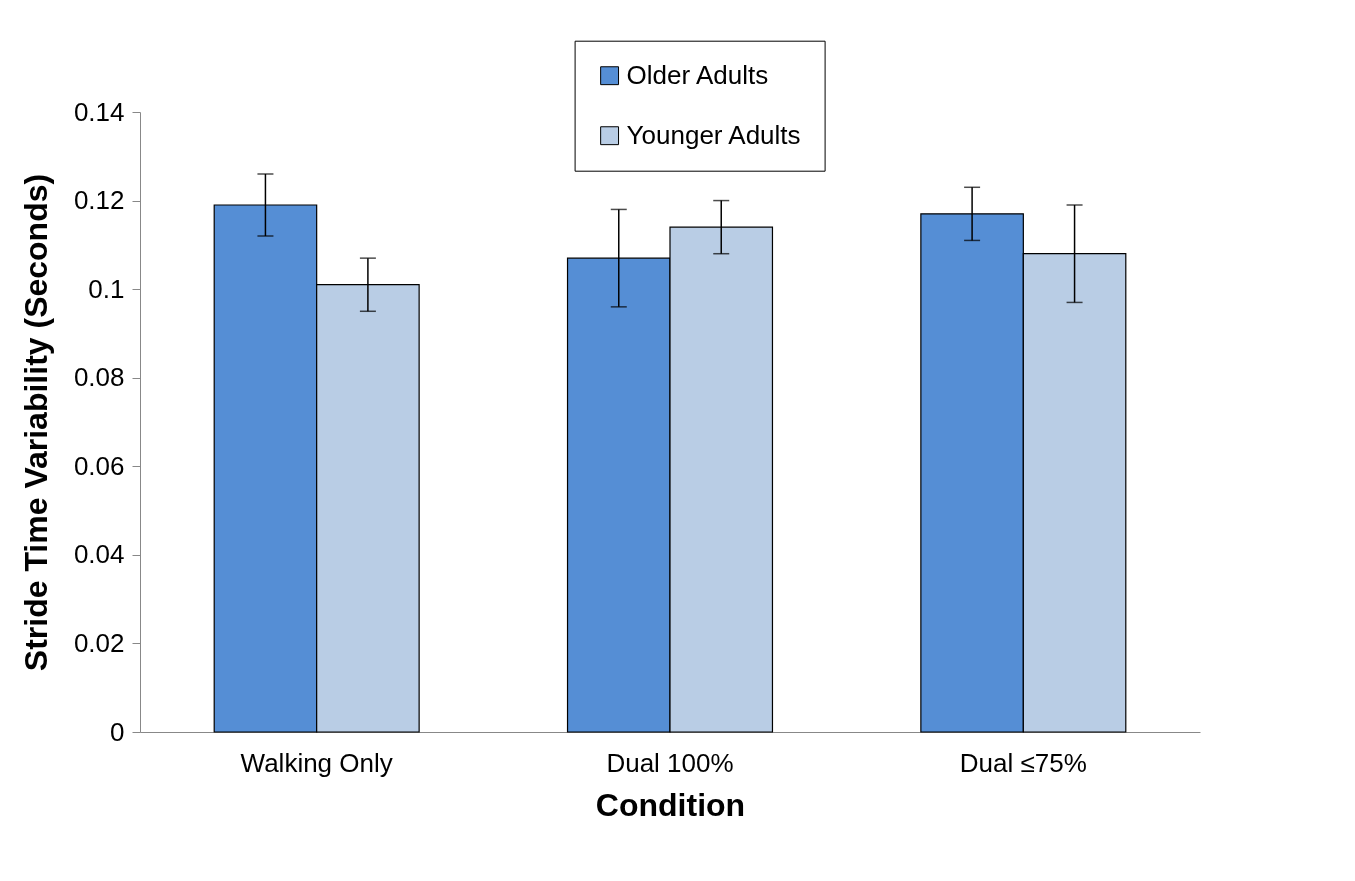 The image size is (1355, 881). What do you see at coordinates (99, 642) in the screenshot?
I see `y-tick-label: 0.02` at bounding box center [99, 642].